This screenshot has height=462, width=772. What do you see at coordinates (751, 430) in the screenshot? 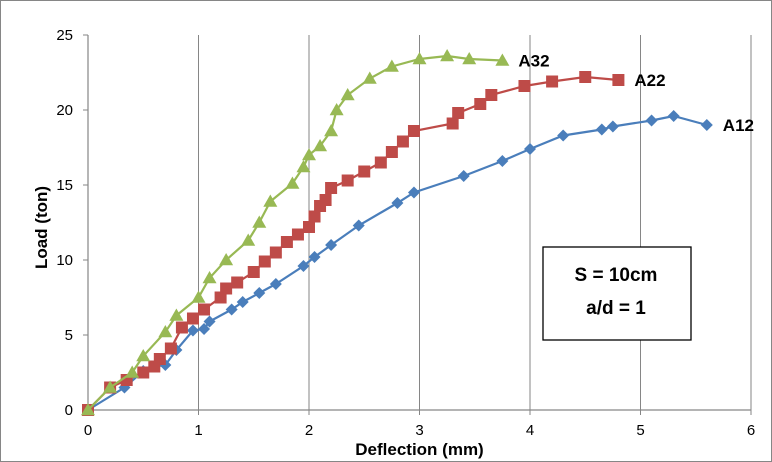
I see `x-tick-label: 6` at bounding box center [751, 430].